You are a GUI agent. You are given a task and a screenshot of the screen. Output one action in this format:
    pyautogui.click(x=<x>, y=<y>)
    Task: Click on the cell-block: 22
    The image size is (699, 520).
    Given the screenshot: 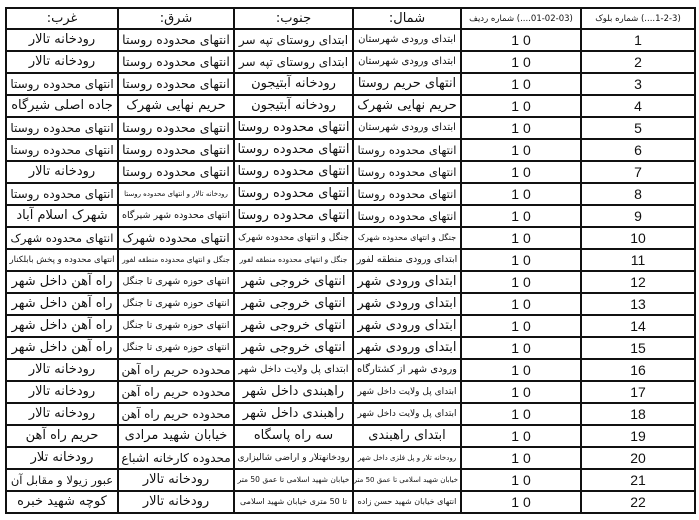 What is the action you would take?
    pyautogui.click(x=638, y=502)
    